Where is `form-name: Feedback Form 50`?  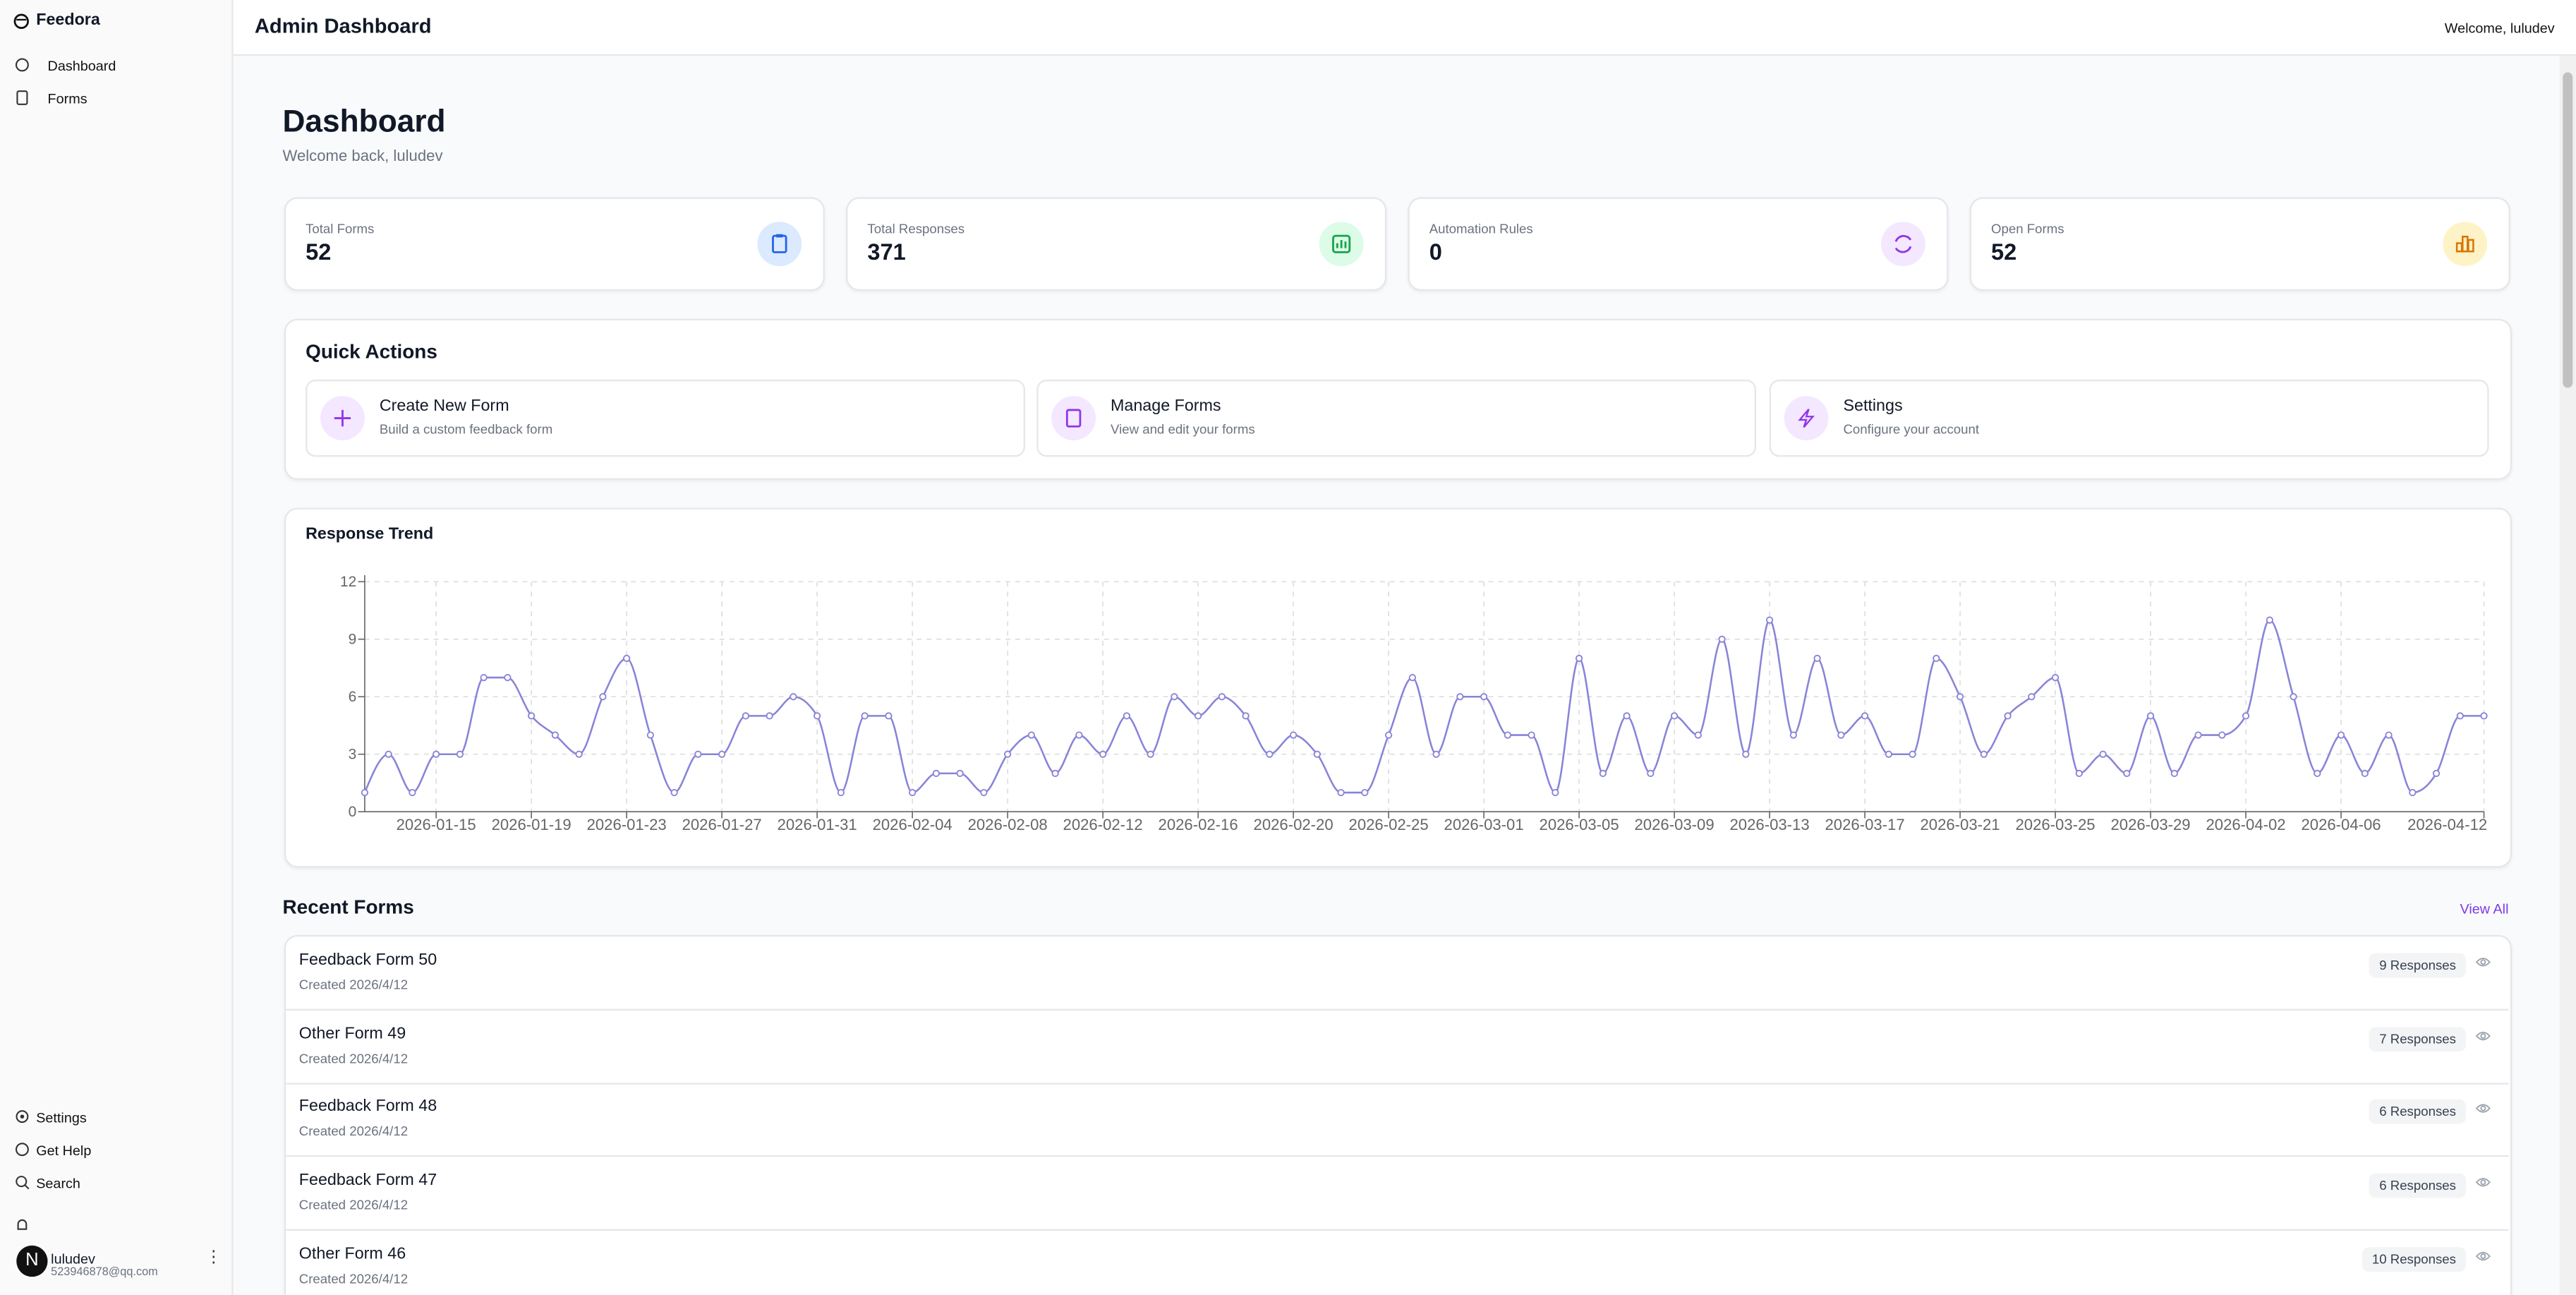 form-name: Feedback Form 50 is located at coordinates (368, 960).